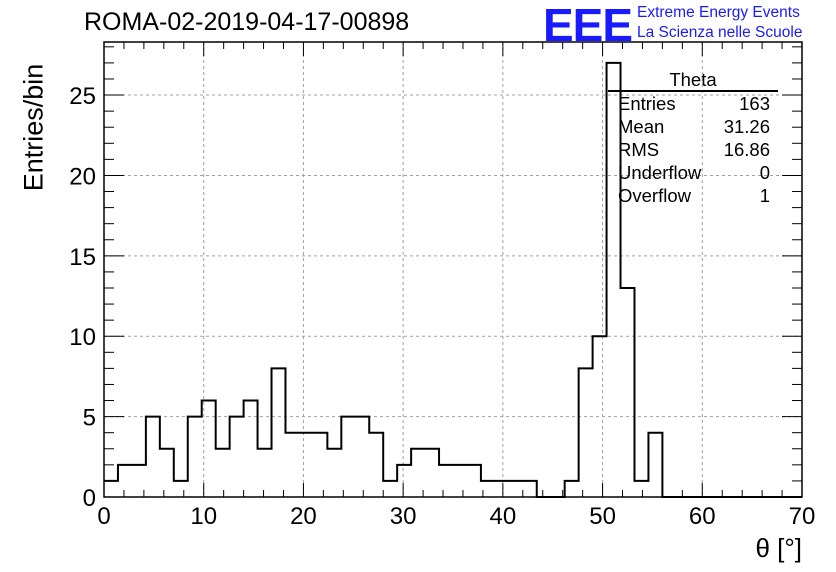 The width and height of the screenshot is (836, 572). I want to click on stats-row-entries: Entries 163, so click(693, 103).